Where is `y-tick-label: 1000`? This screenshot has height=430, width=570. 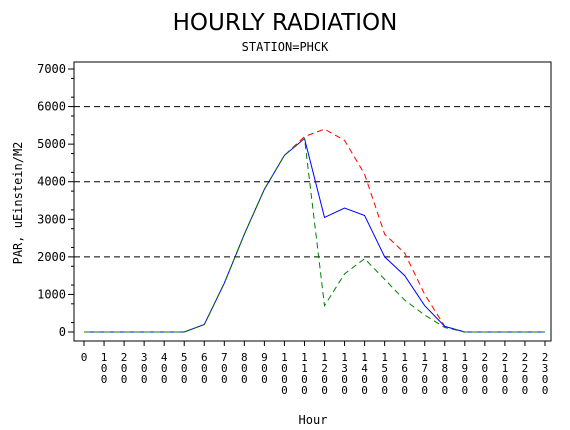
y-tick-label: 1000 is located at coordinates (51, 294).